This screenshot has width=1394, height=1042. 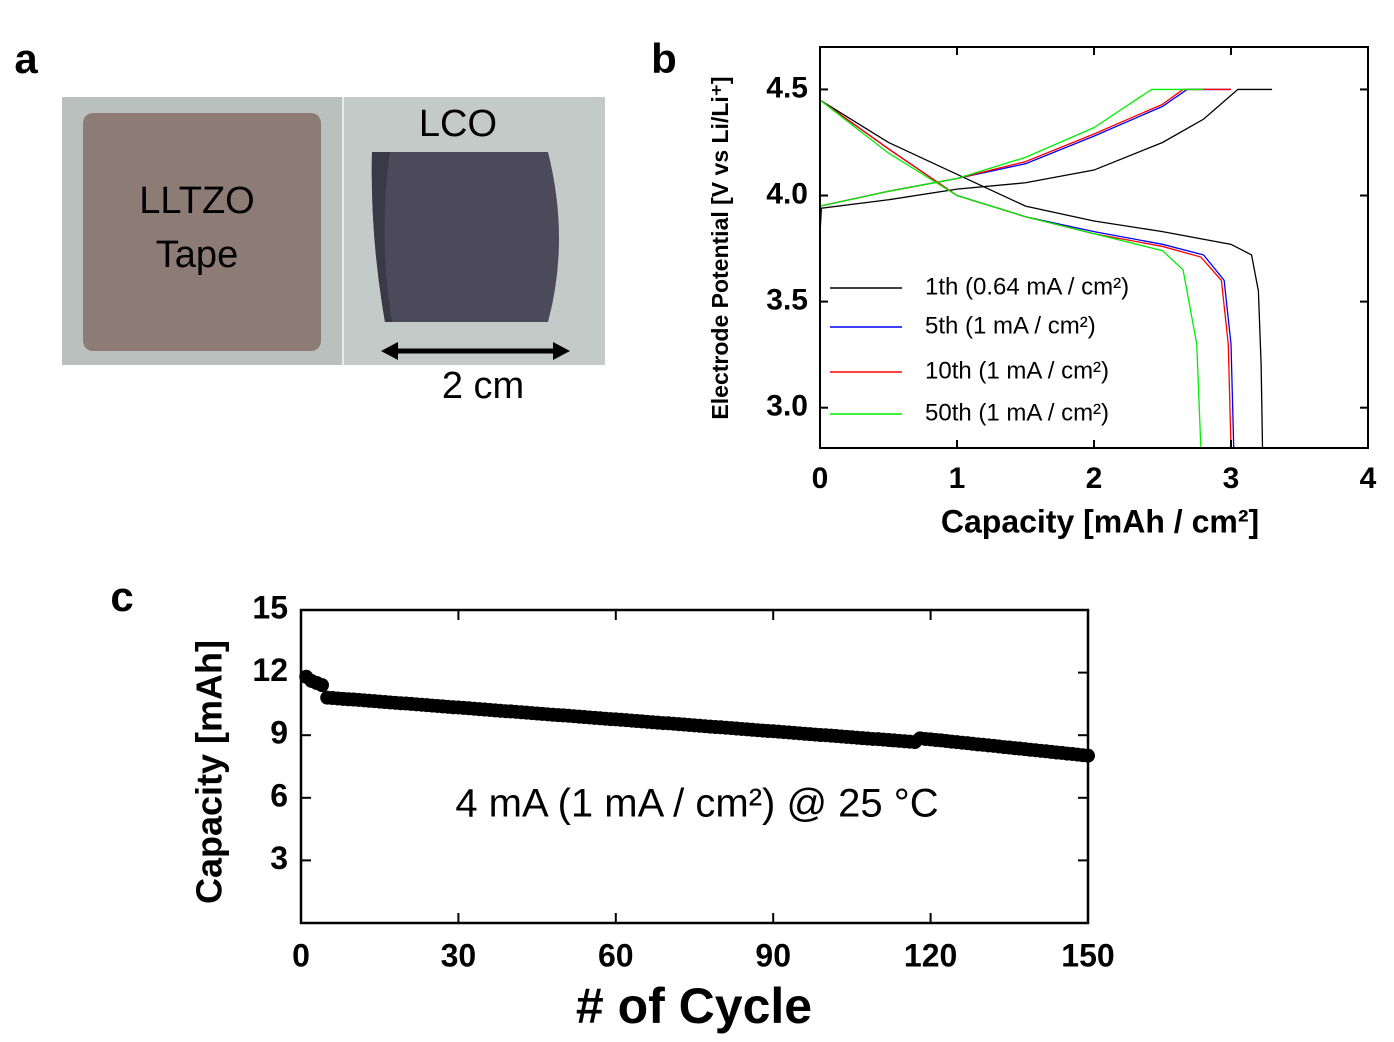 What do you see at coordinates (279, 858) in the screenshot?
I see `y-tick-label: 3` at bounding box center [279, 858].